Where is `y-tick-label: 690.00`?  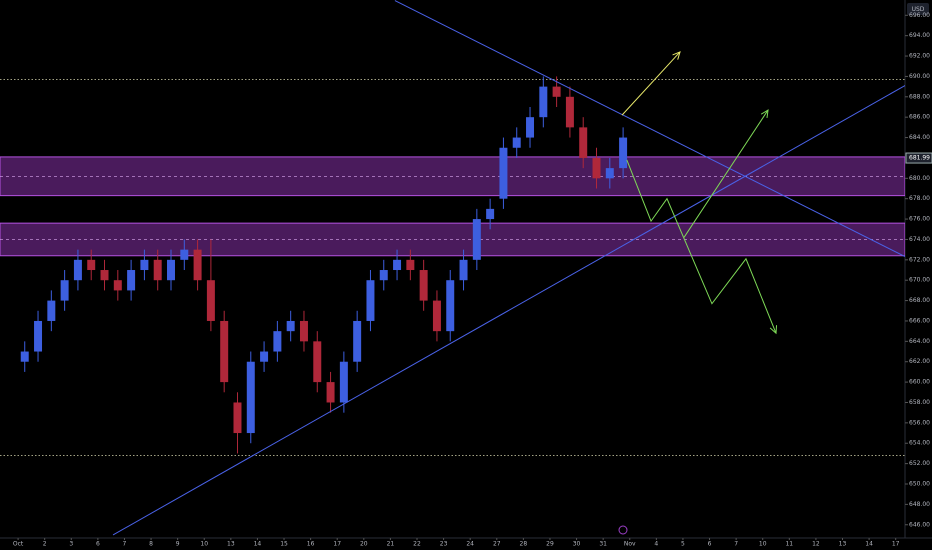
y-tick-label: 690.00 is located at coordinates (919, 76).